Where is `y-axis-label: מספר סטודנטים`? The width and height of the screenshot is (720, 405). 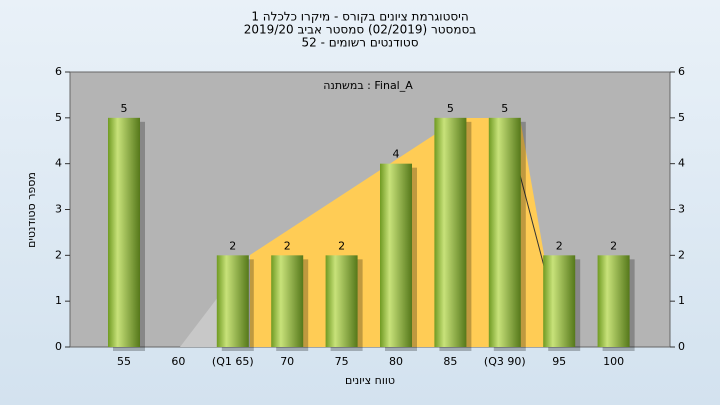
y-axis-label: מספר סטודנטים is located at coordinates (31, 210).